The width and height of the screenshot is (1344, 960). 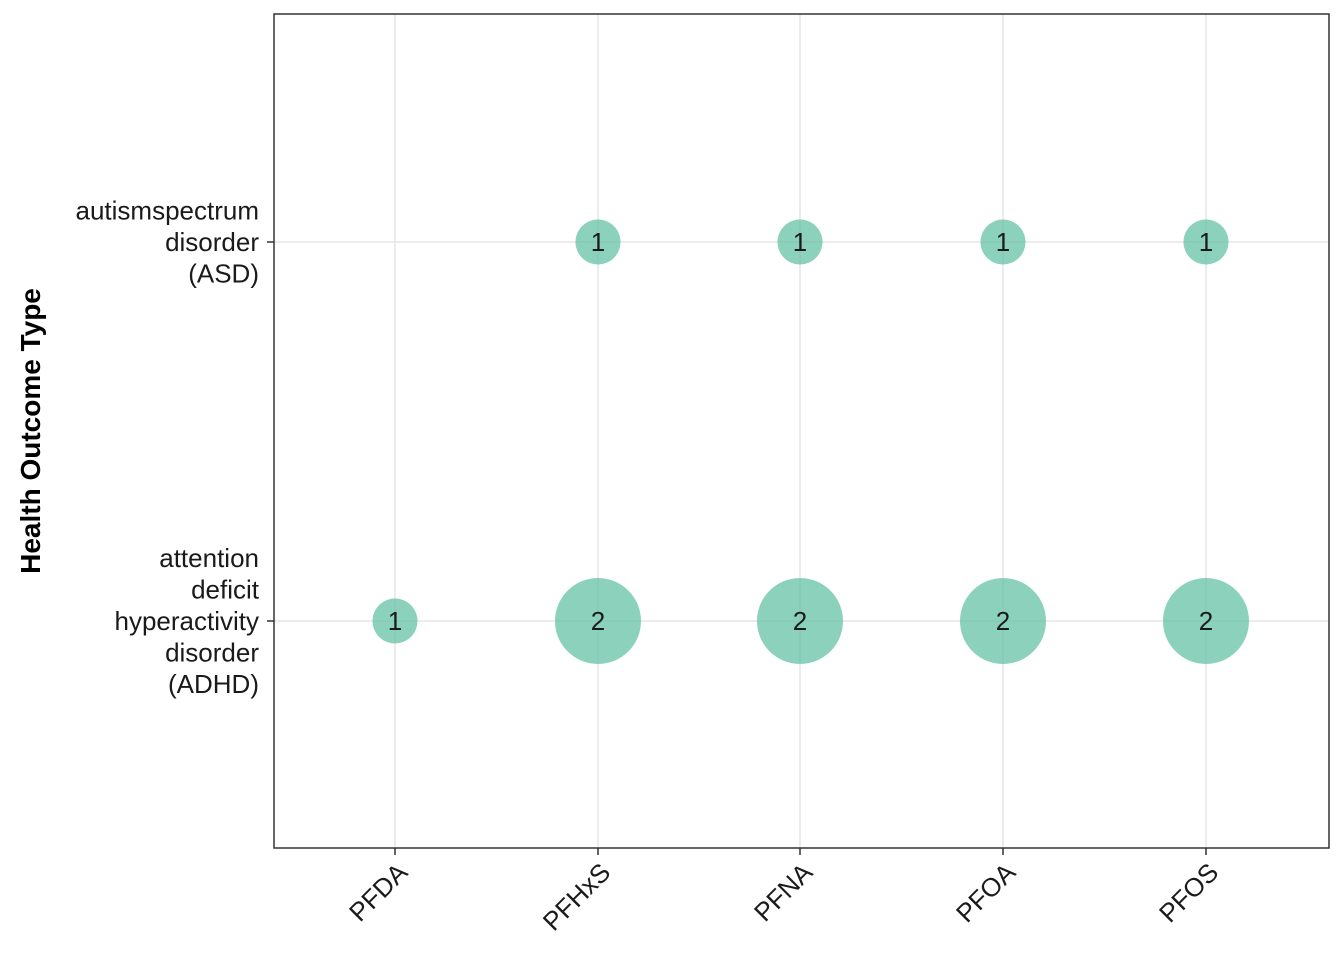 What do you see at coordinates (378, 892) in the screenshot?
I see `x-tick-label: PFDA` at bounding box center [378, 892].